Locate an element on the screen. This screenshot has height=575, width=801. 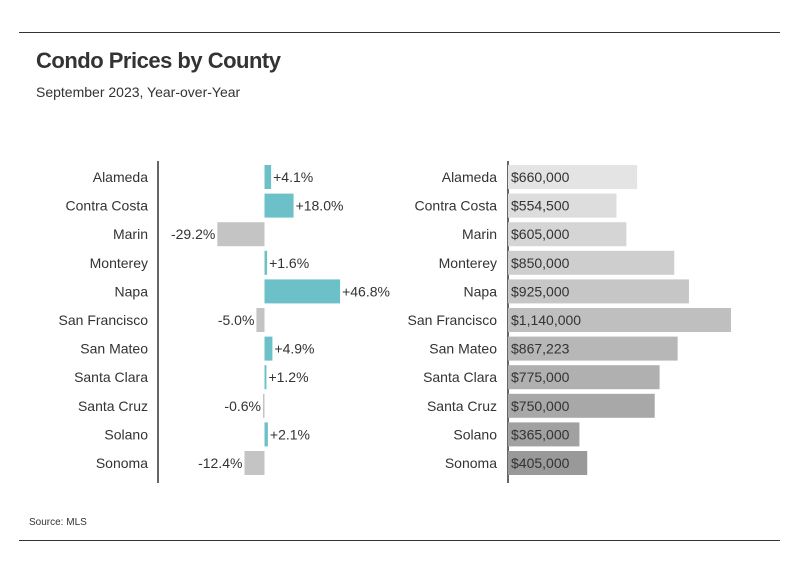
price-category-label: San Francisco is located at coordinates (453, 320).